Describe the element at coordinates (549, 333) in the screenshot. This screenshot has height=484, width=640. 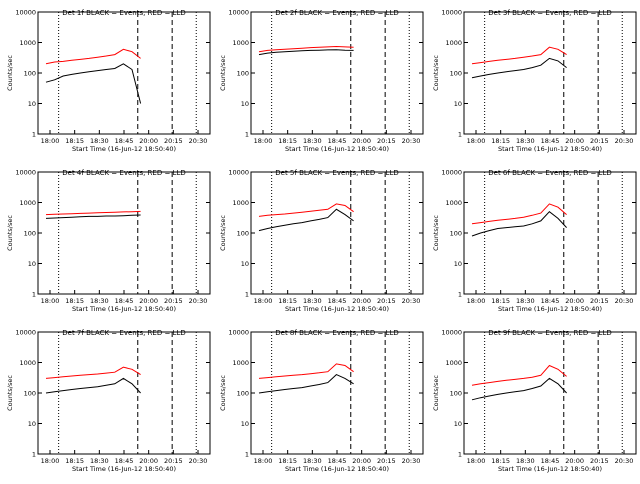
I see `chart-title: Det 9f BLACK = Events, RED = LLD` at that location.